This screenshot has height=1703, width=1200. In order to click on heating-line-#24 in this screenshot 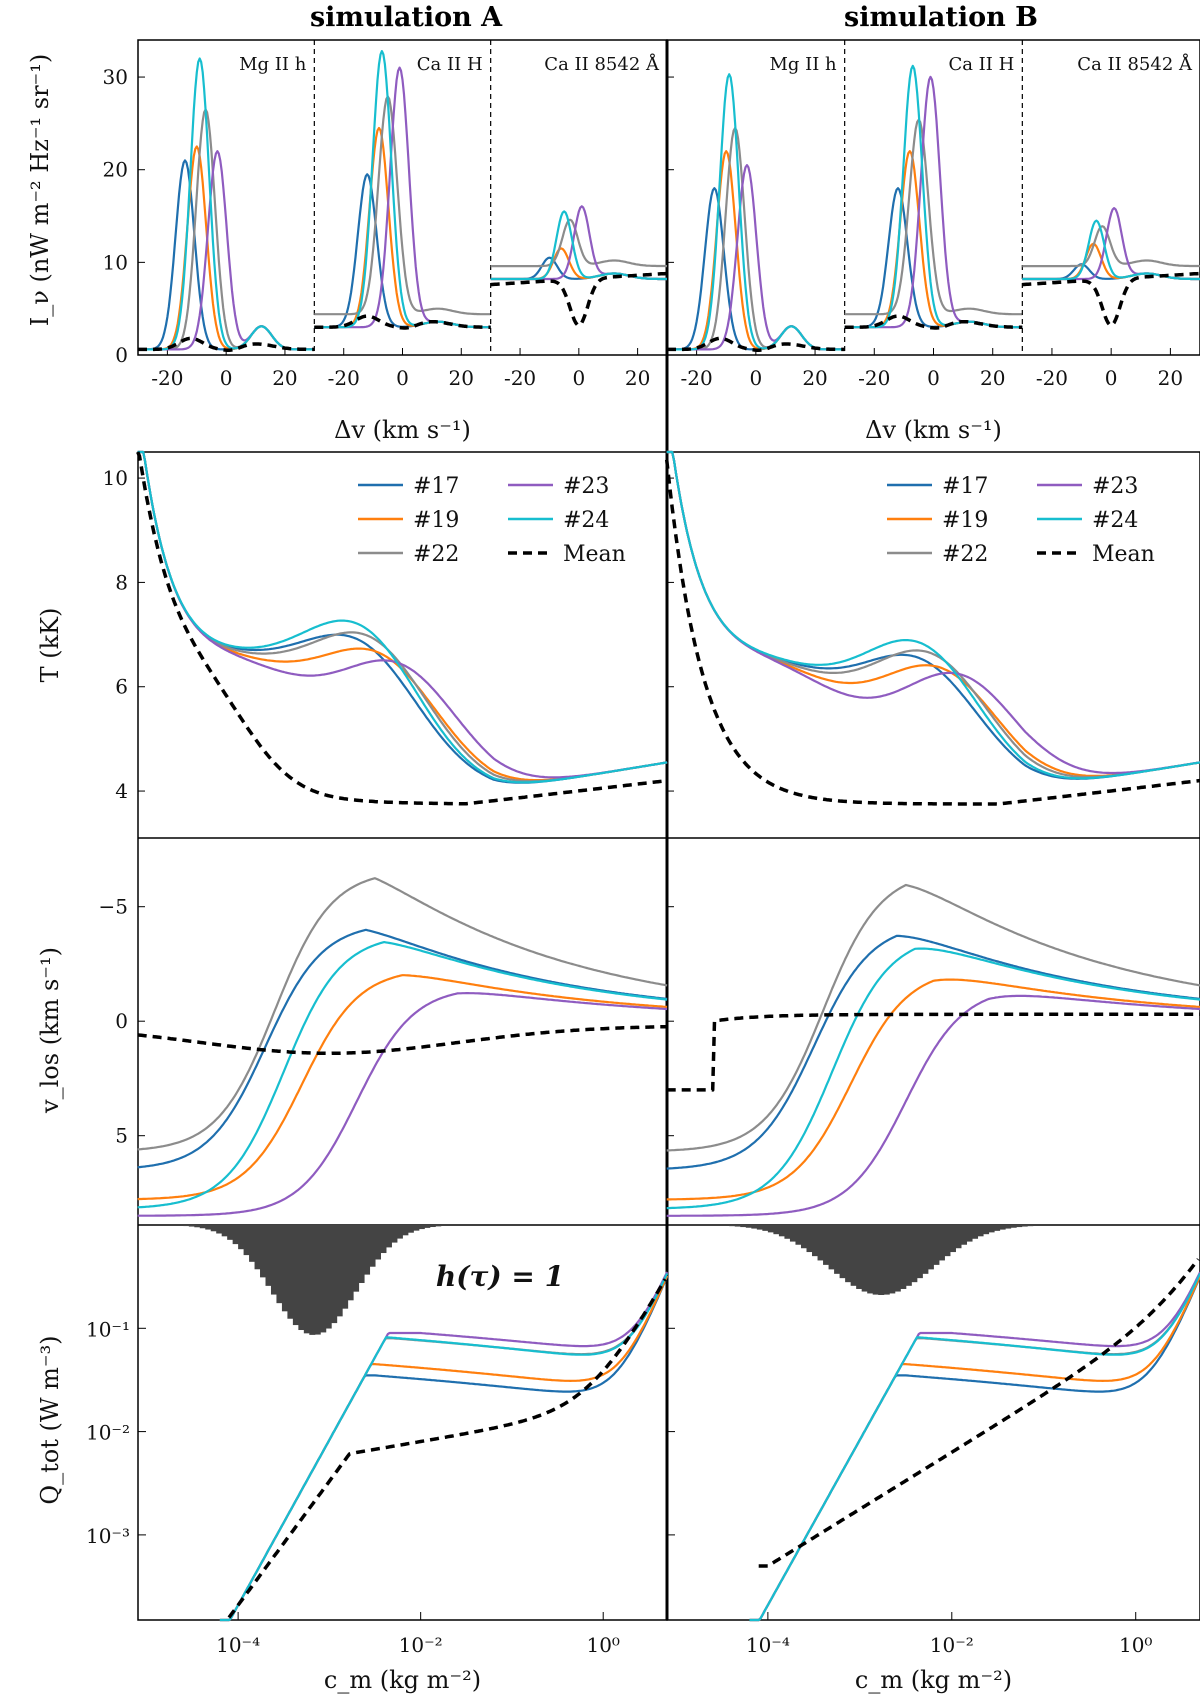, I will do `click(974, 1447)`.